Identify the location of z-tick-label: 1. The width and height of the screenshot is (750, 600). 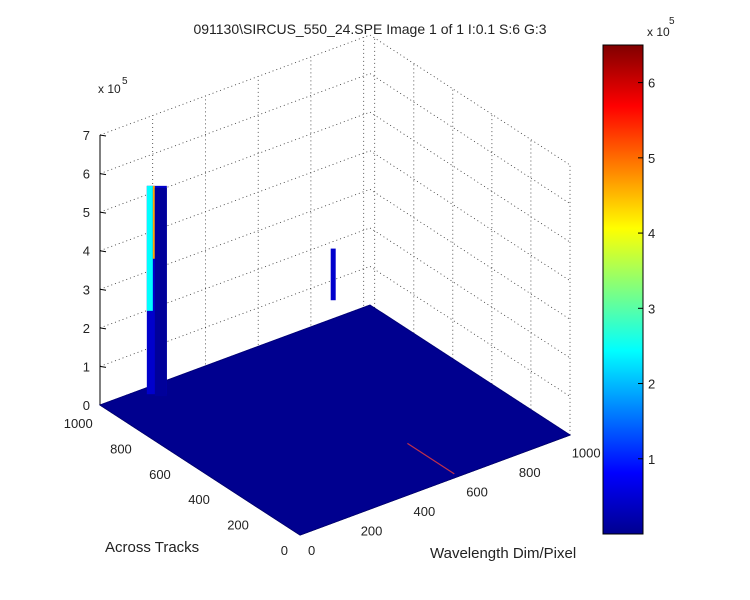
(86, 366).